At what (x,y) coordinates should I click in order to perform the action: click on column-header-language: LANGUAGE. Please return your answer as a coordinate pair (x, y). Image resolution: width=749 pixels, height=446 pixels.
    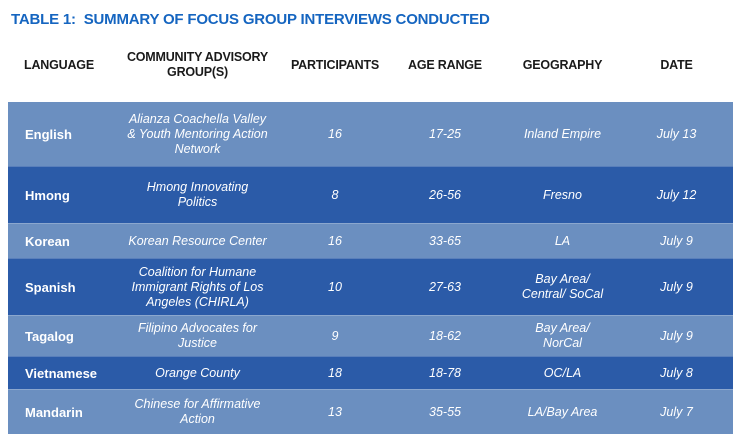
    Looking at the image, I should click on (59, 64).